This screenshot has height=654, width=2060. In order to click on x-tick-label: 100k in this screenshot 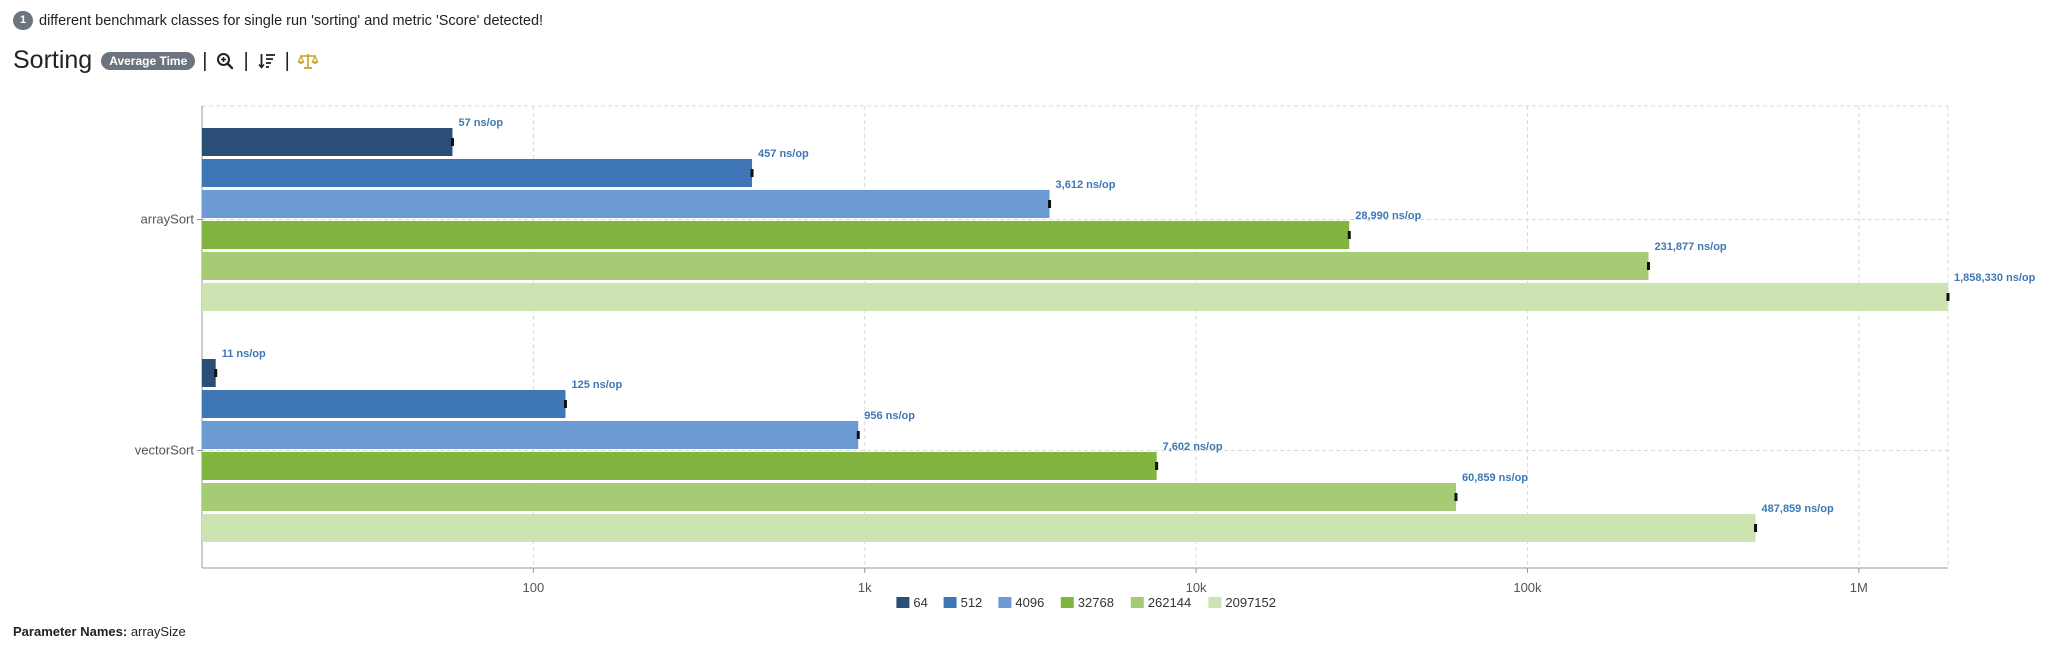, I will do `click(1527, 587)`.